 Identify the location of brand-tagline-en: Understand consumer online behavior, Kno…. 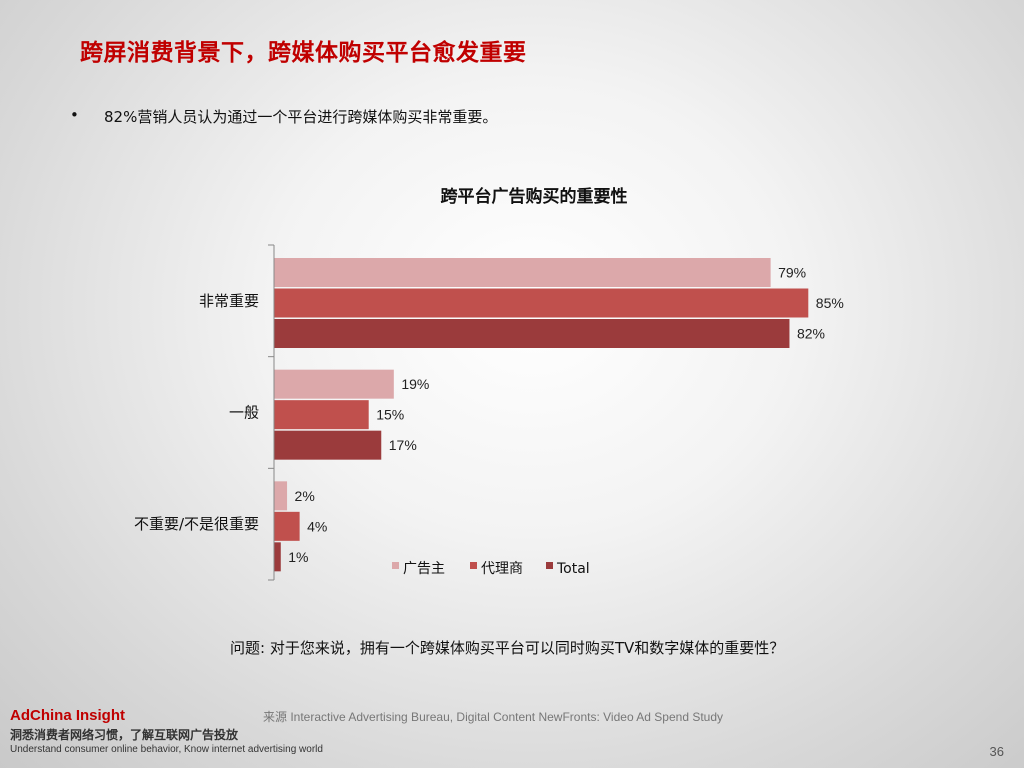
(166, 749).